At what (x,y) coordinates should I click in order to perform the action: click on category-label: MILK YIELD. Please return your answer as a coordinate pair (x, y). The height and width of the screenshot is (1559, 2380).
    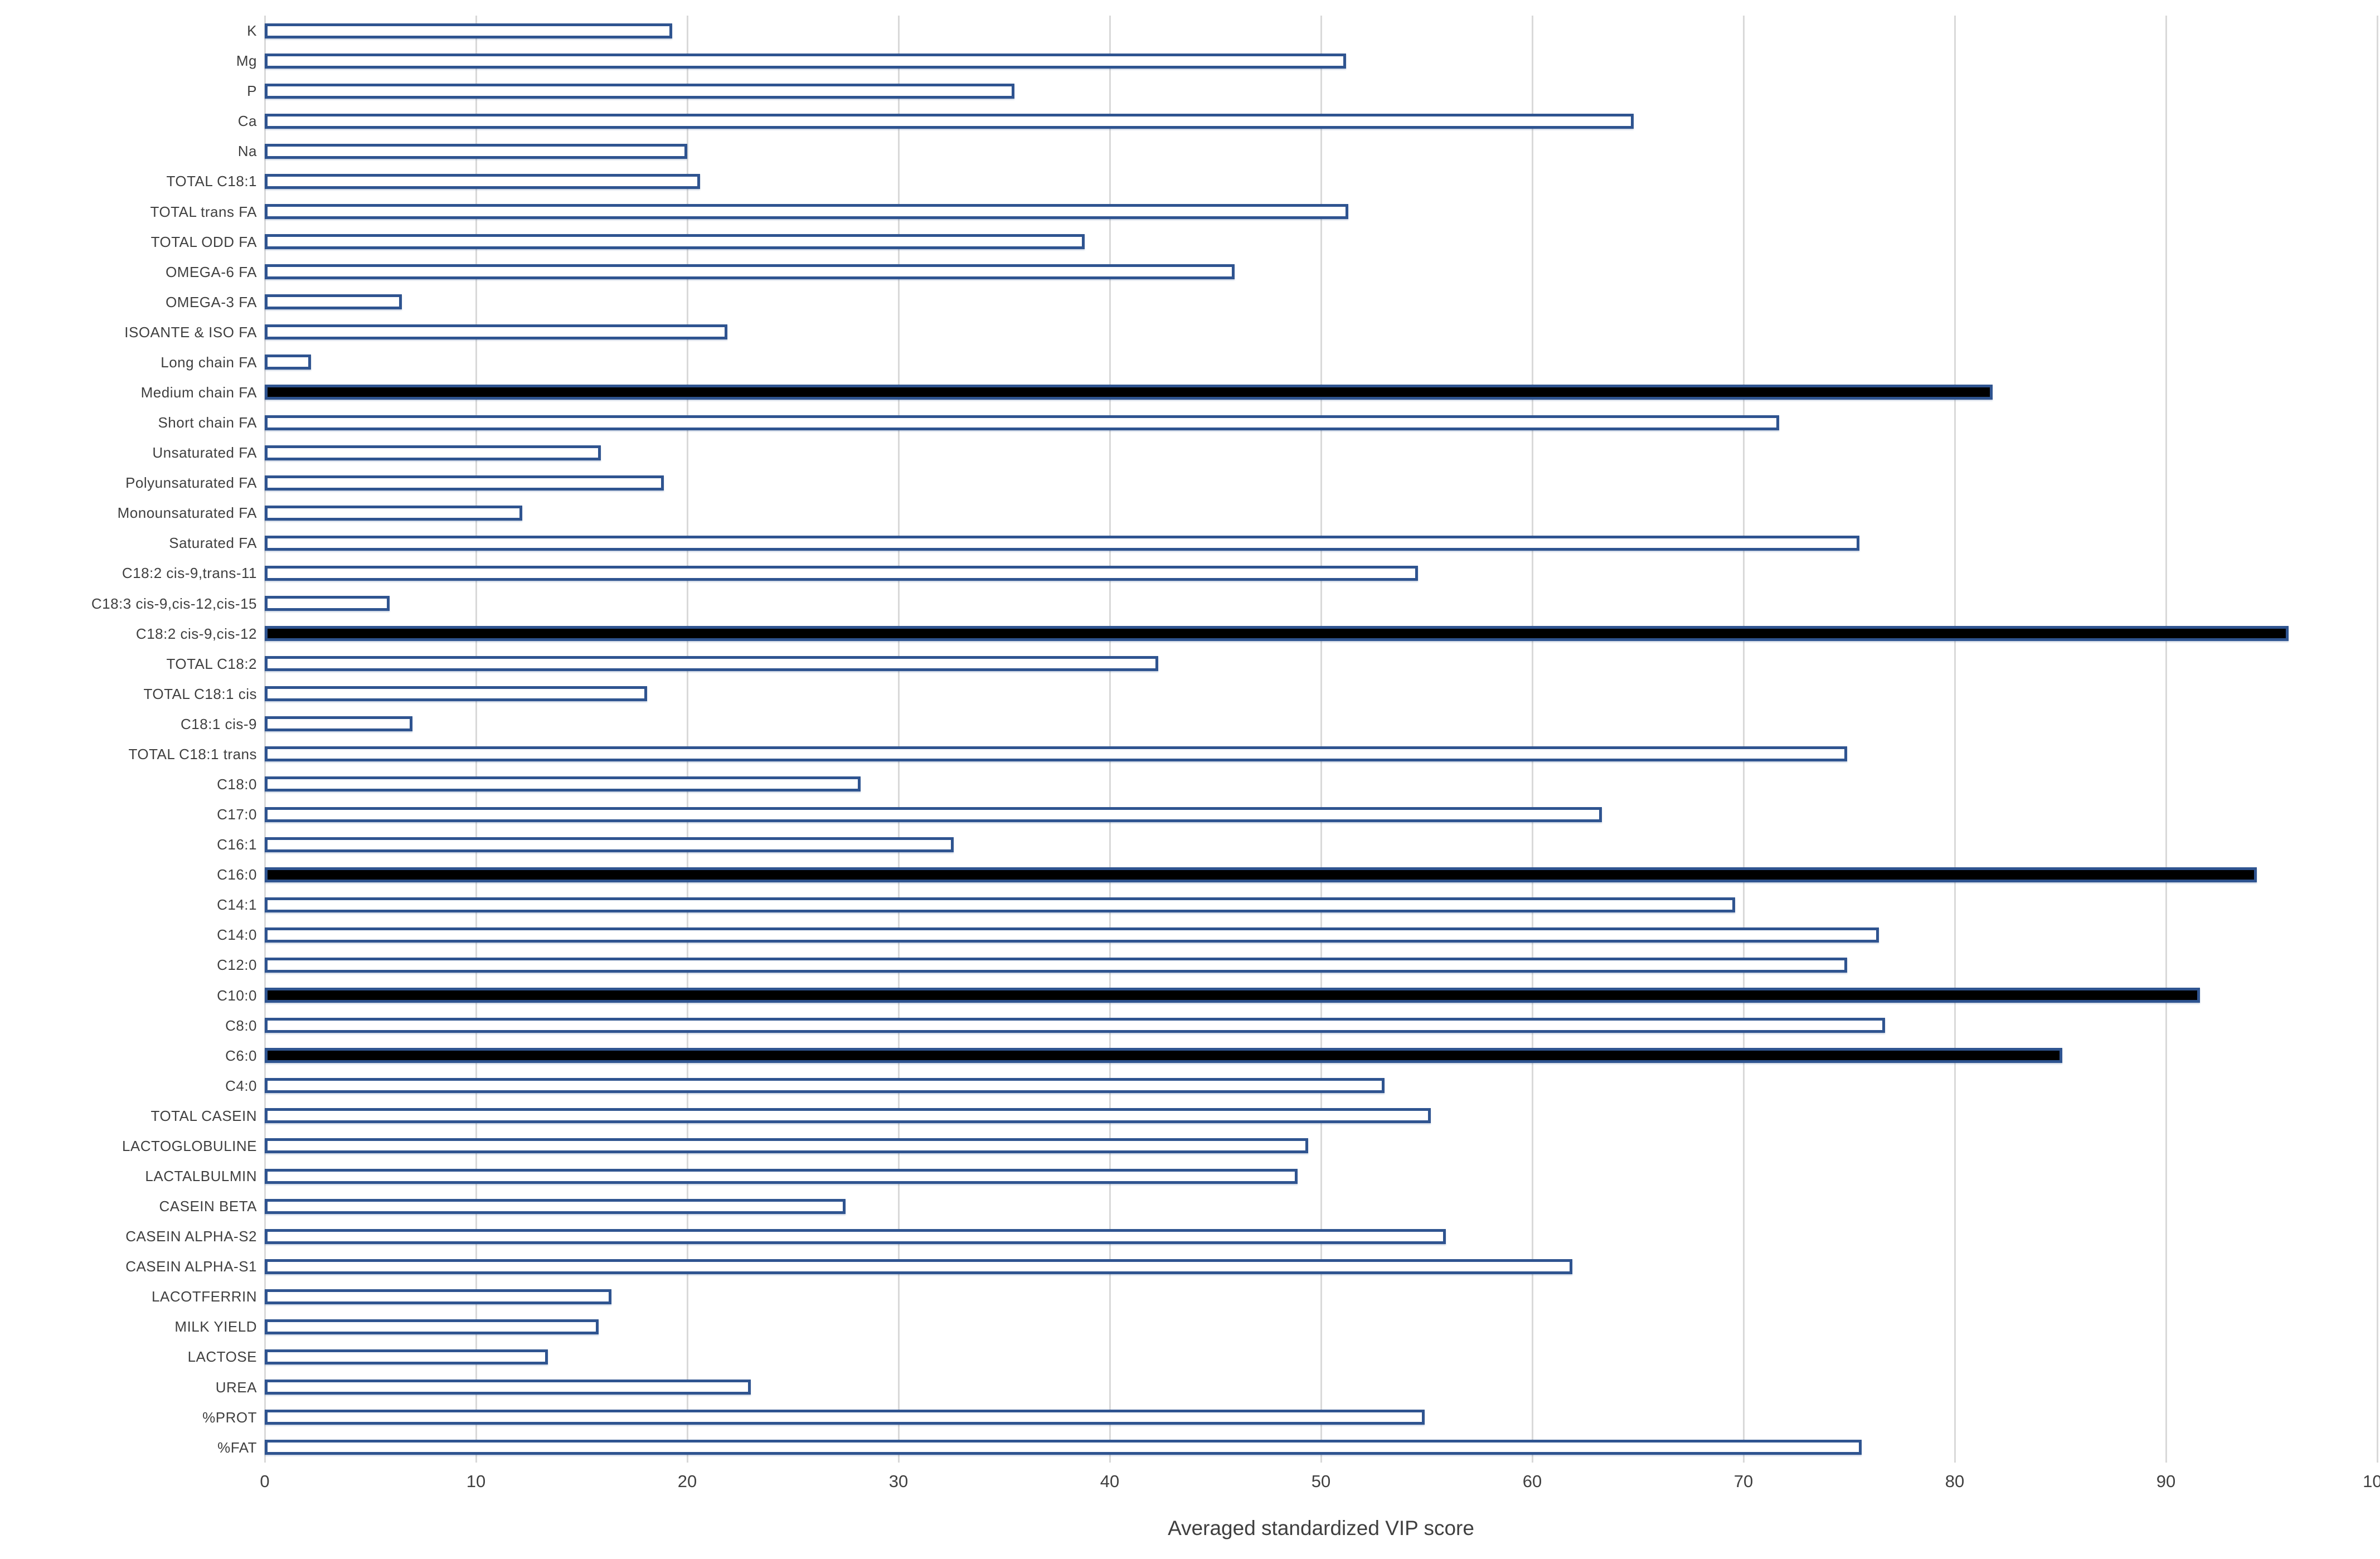
    Looking at the image, I should click on (215, 1326).